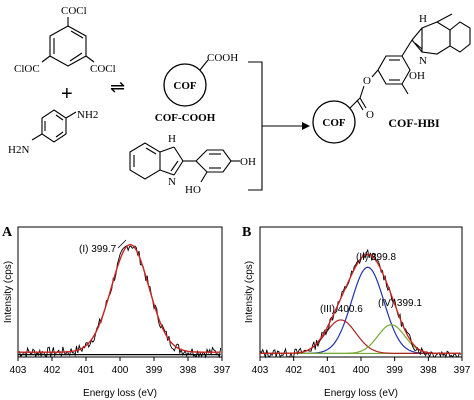 This screenshot has width=474, height=400. Describe the element at coordinates (376, 257) in the screenshot. I see `chart-b-peak-ii-label: (II) 399.8` at that location.